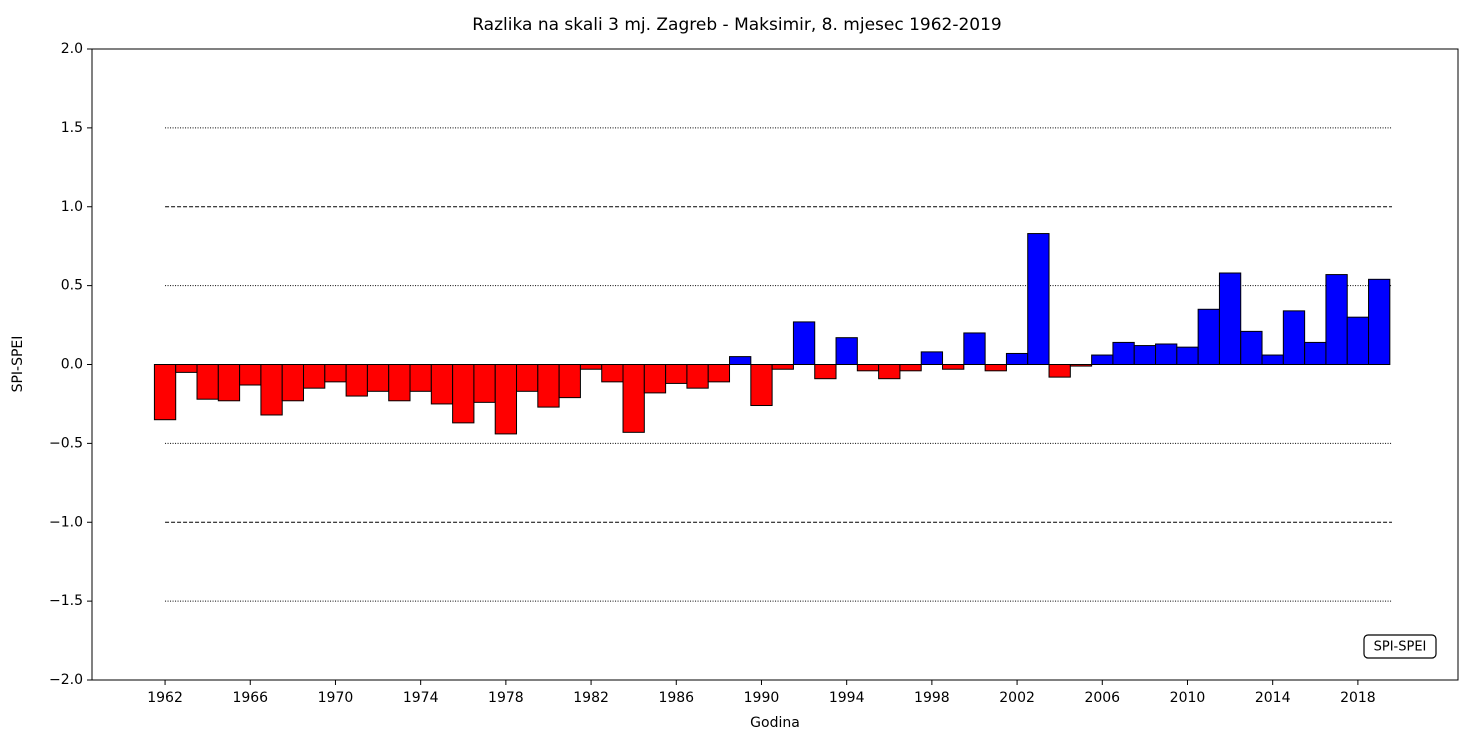  I want to click on x-tick-label: 1990, so click(762, 698).